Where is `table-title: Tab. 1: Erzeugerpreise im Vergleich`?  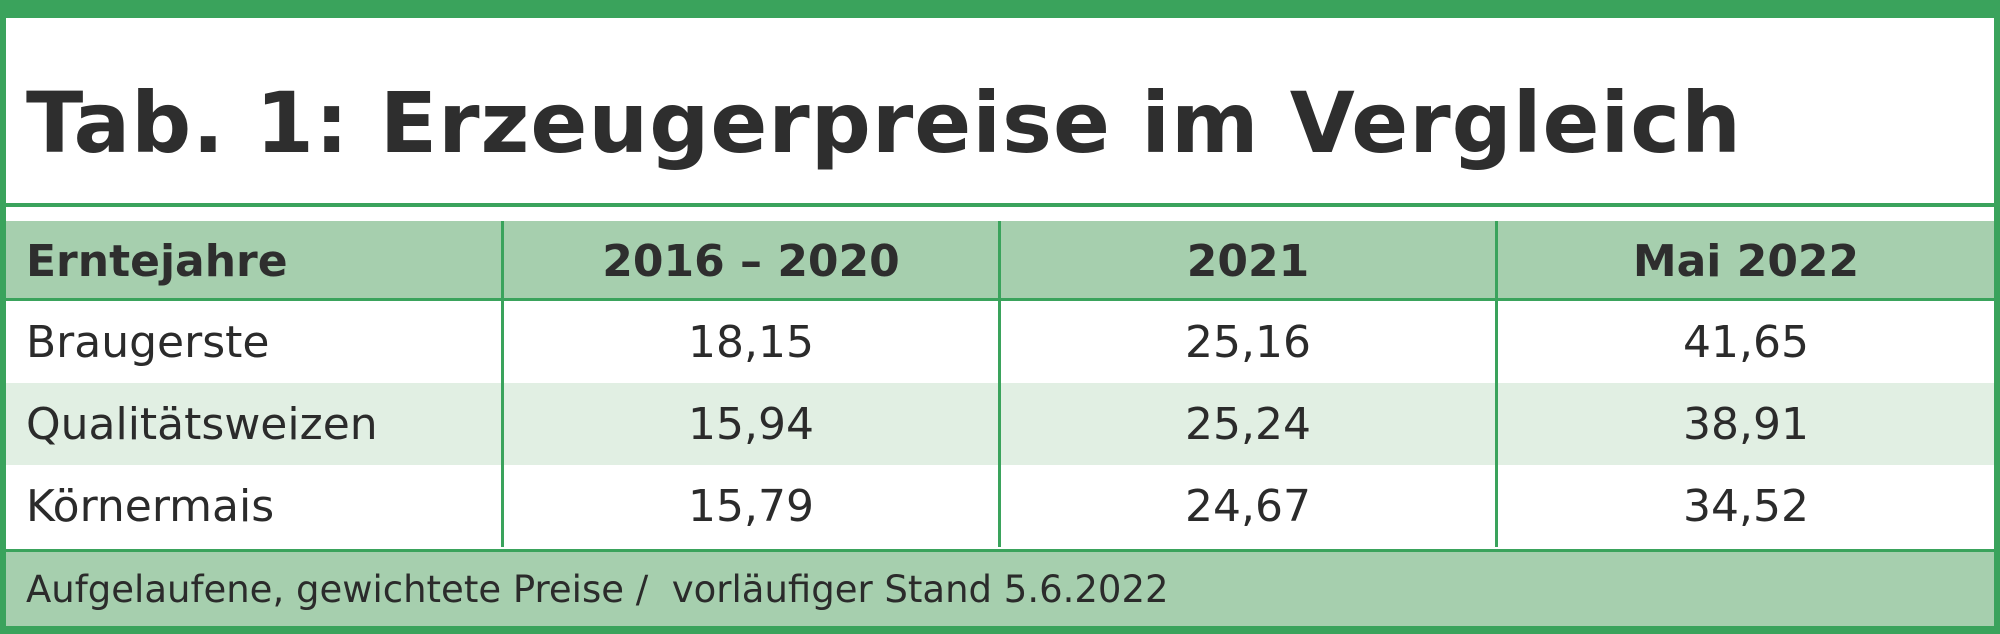 table-title: Tab. 1: Erzeugerpreise im Vergleich is located at coordinates (884, 123).